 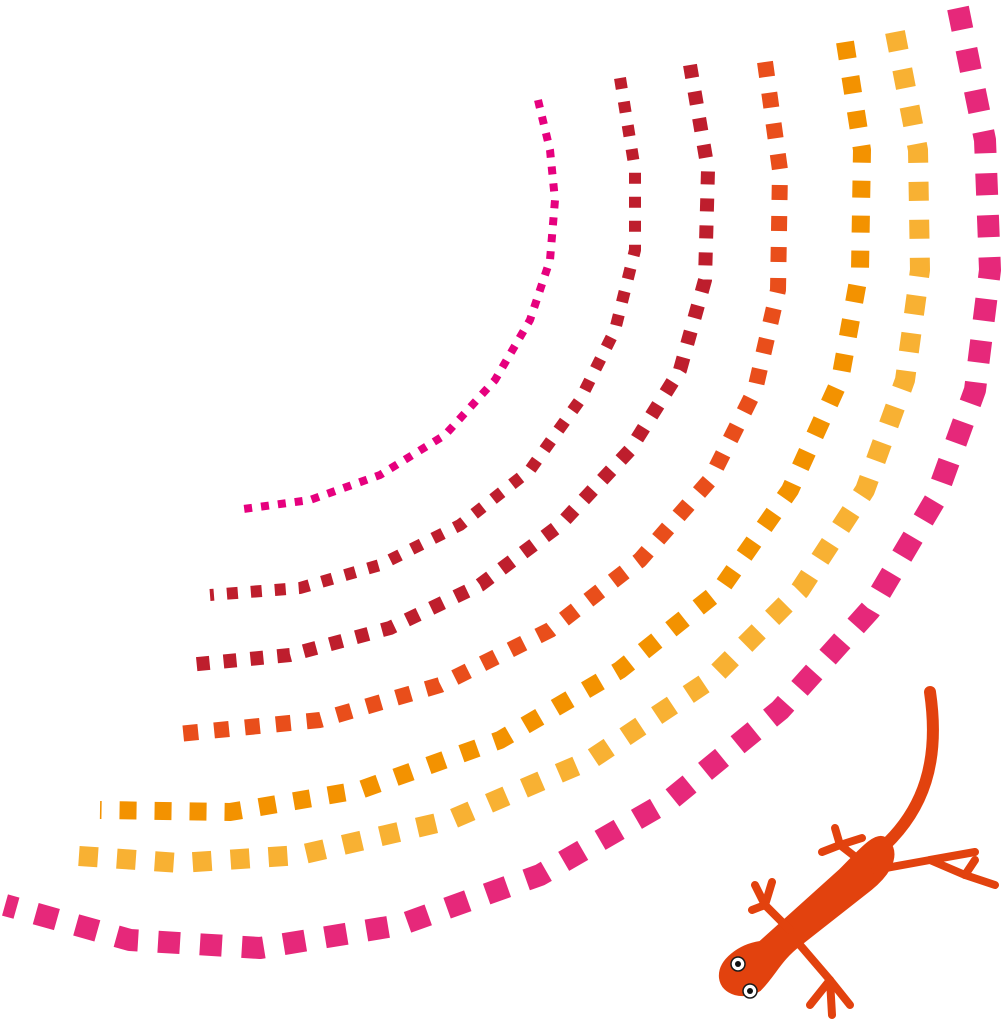 I want to click on gecko-body, so click(x=806, y=916).